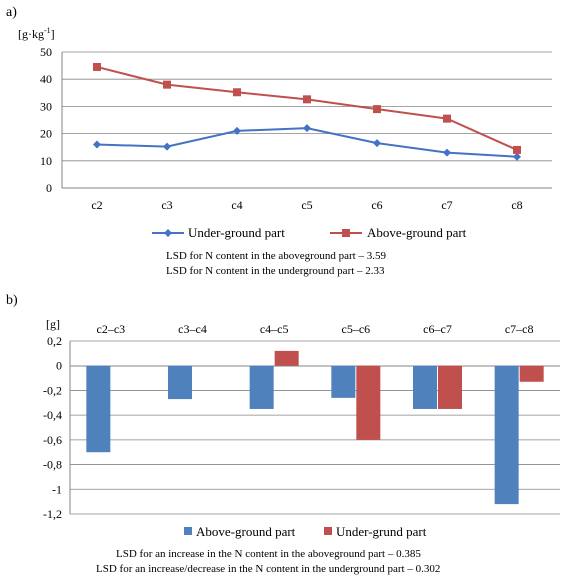 This screenshot has height=582, width=572. What do you see at coordinates (446, 205) in the screenshot?
I see `x-tick-label: c7` at bounding box center [446, 205].